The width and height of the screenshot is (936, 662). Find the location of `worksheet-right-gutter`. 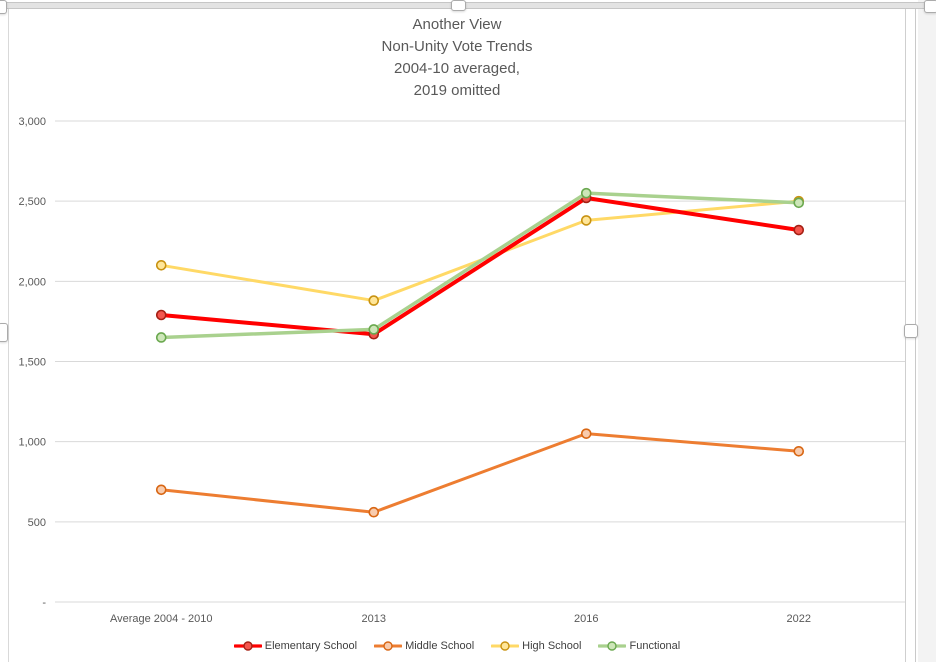

worksheet-right-gutter is located at coordinates (927, 331).